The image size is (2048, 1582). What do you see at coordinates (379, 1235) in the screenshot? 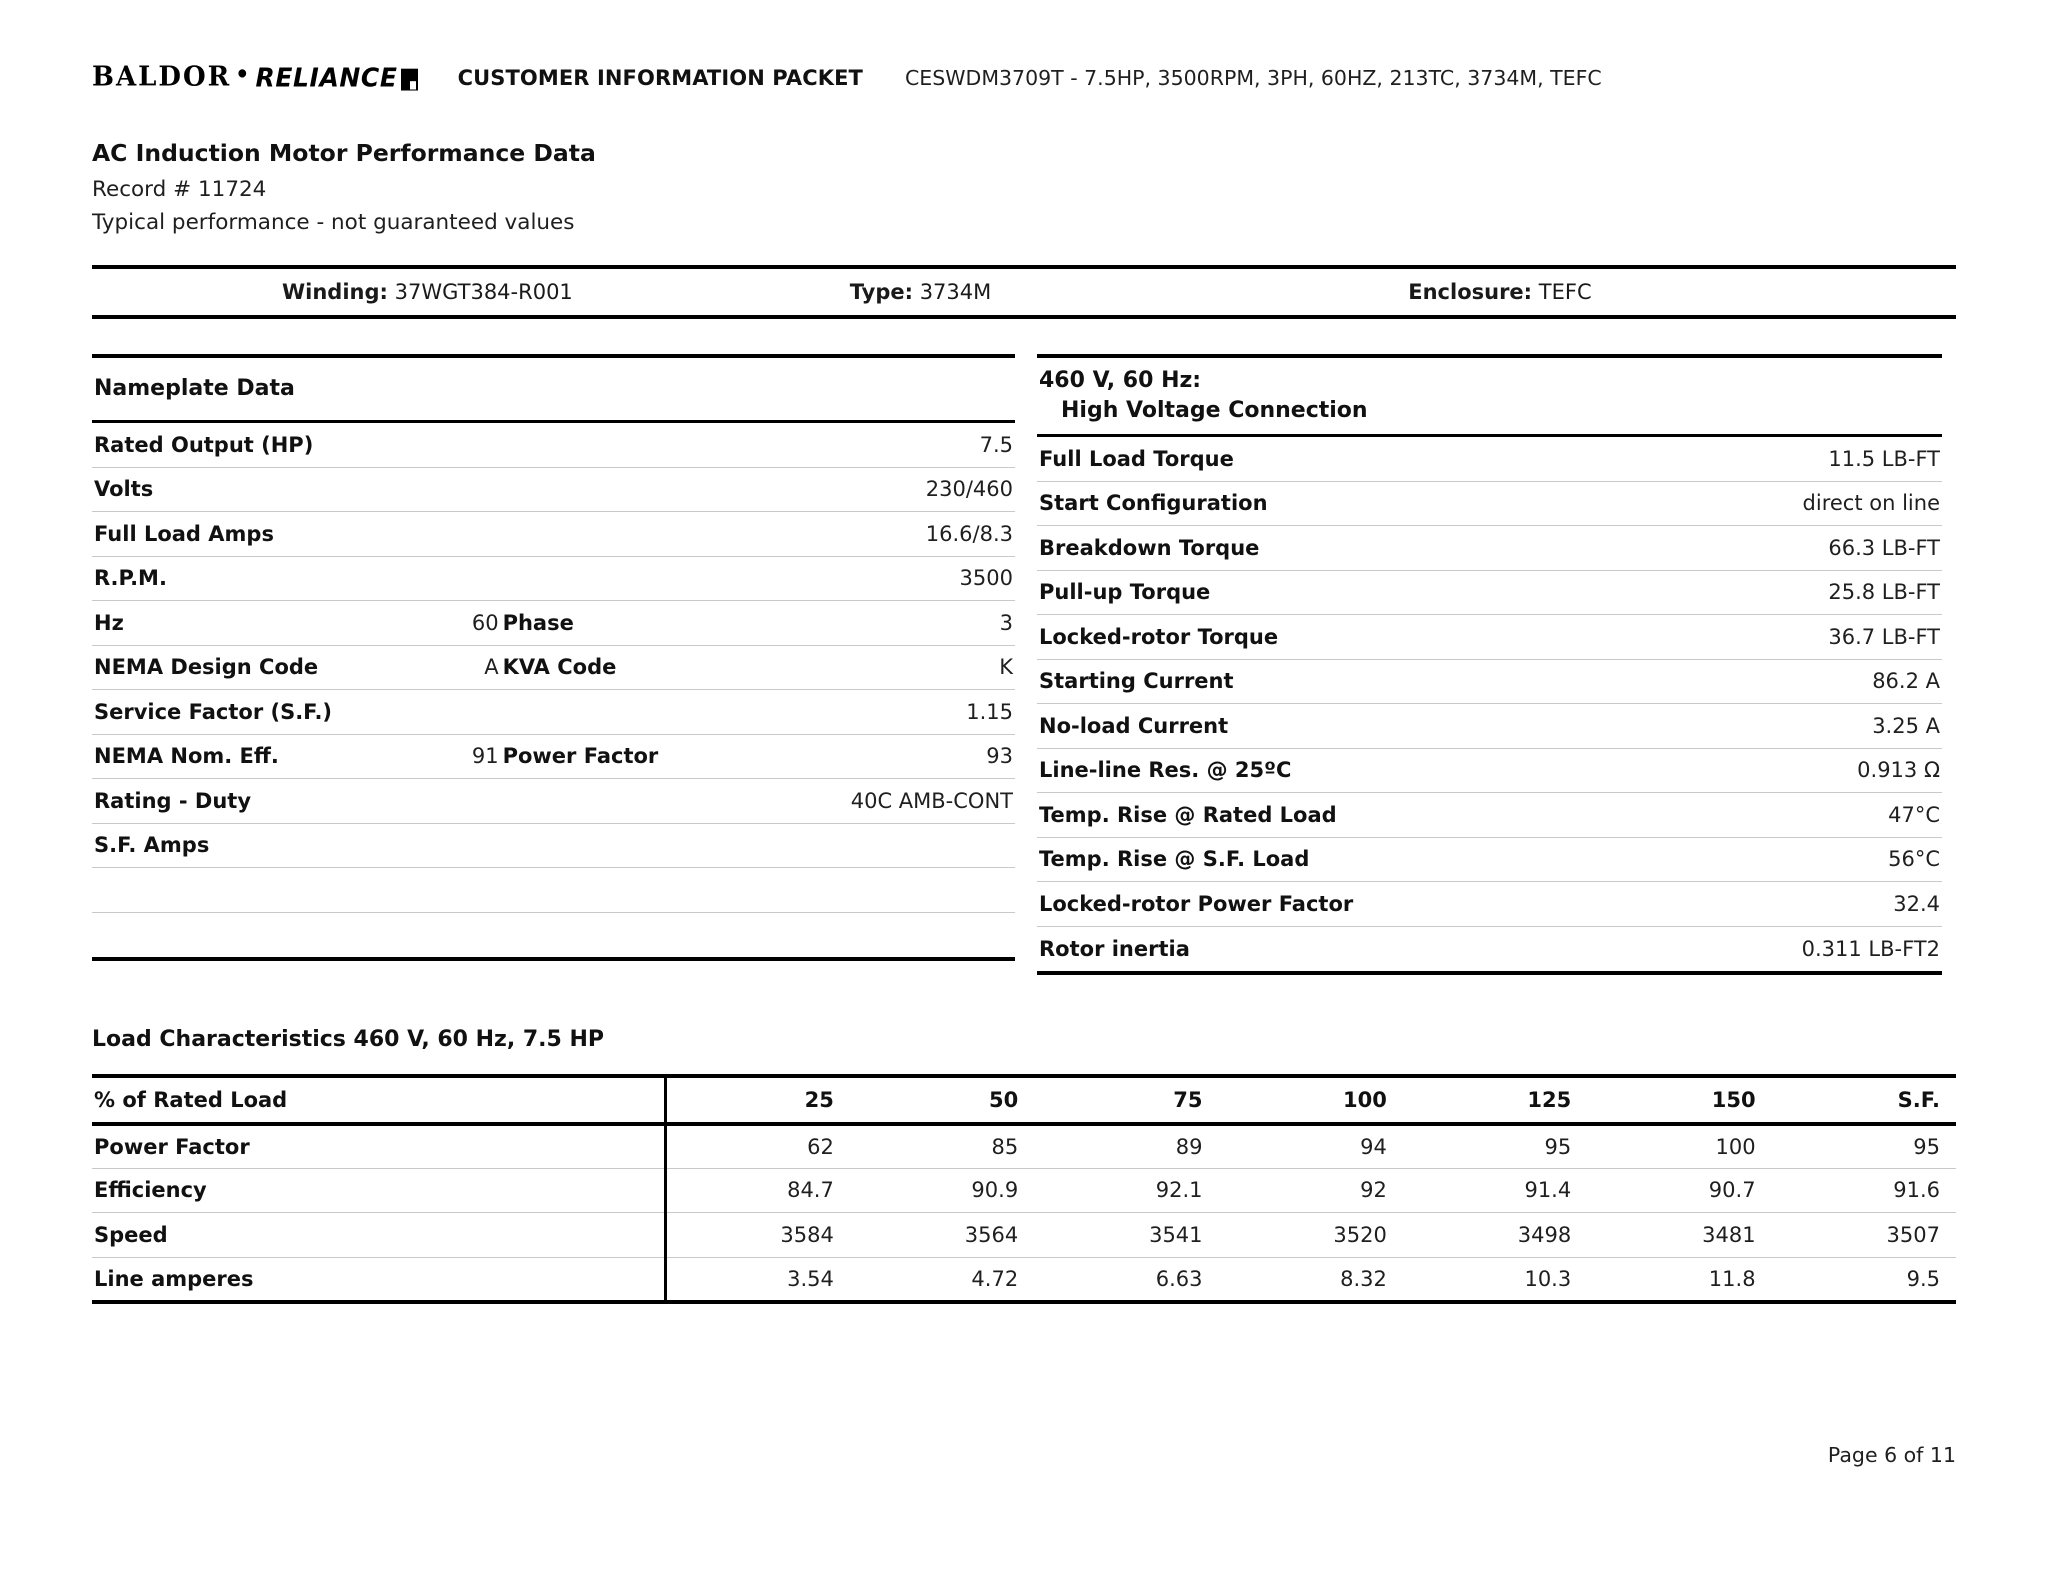
I see `row-label: Speed` at bounding box center [379, 1235].